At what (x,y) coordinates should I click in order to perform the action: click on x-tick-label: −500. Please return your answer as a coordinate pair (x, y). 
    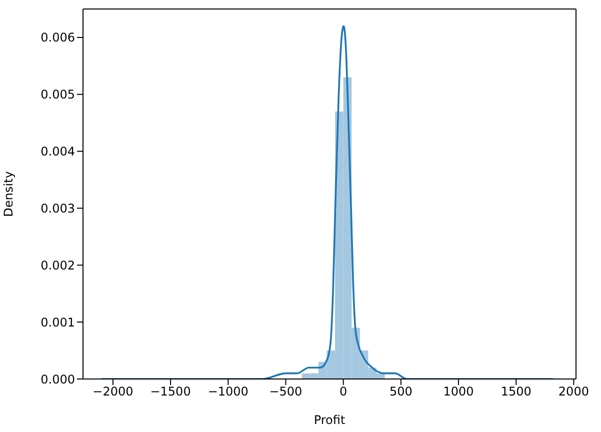
    Looking at the image, I should click on (285, 391).